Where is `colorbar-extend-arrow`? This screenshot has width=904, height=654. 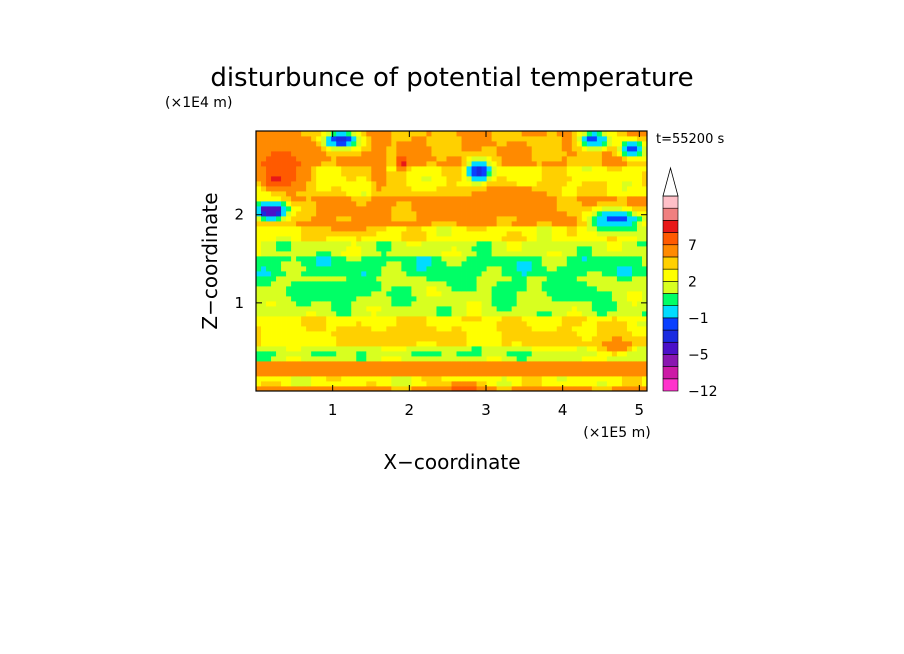
colorbar-extend-arrow is located at coordinates (670, 181).